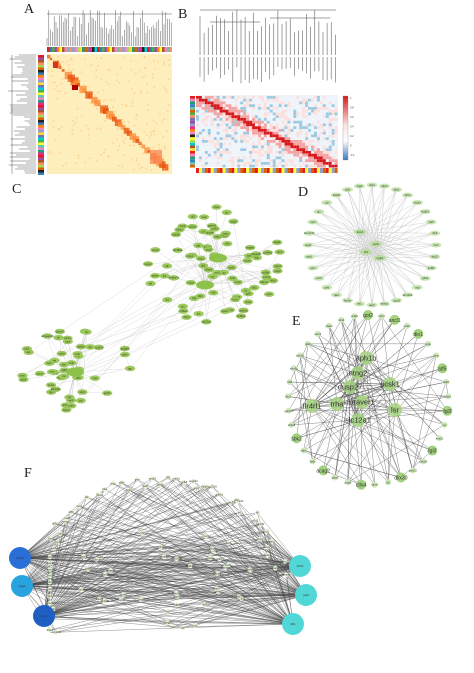 The height and width of the screenshot is (673, 474). What do you see at coordinates (213, 549) in the screenshot?
I see `svg-text: cebpd` at bounding box center [213, 549].